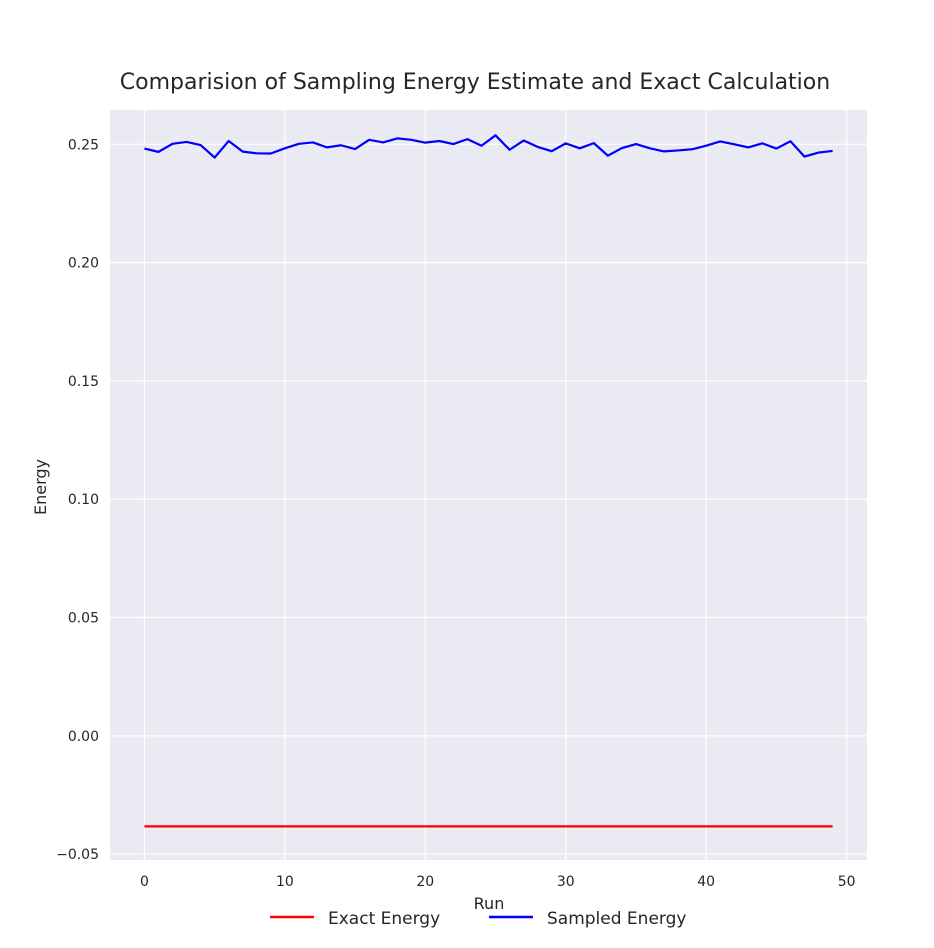 The height and width of the screenshot is (948, 934). Describe the element at coordinates (83, 382) in the screenshot. I see `y-tick-label: 0.15` at that location.